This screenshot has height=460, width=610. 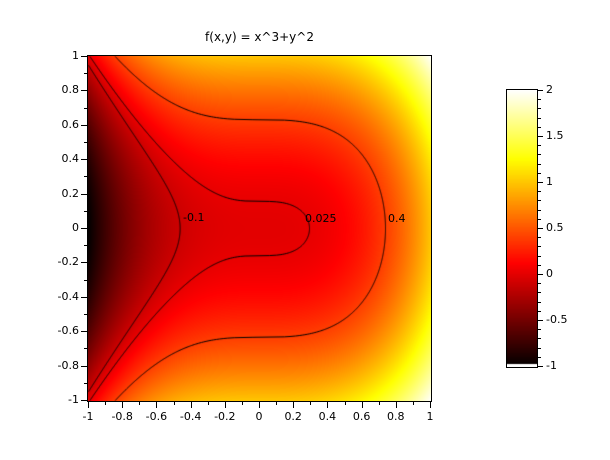 I want to click on x-tick-label: -0.6, so click(x=156, y=416).